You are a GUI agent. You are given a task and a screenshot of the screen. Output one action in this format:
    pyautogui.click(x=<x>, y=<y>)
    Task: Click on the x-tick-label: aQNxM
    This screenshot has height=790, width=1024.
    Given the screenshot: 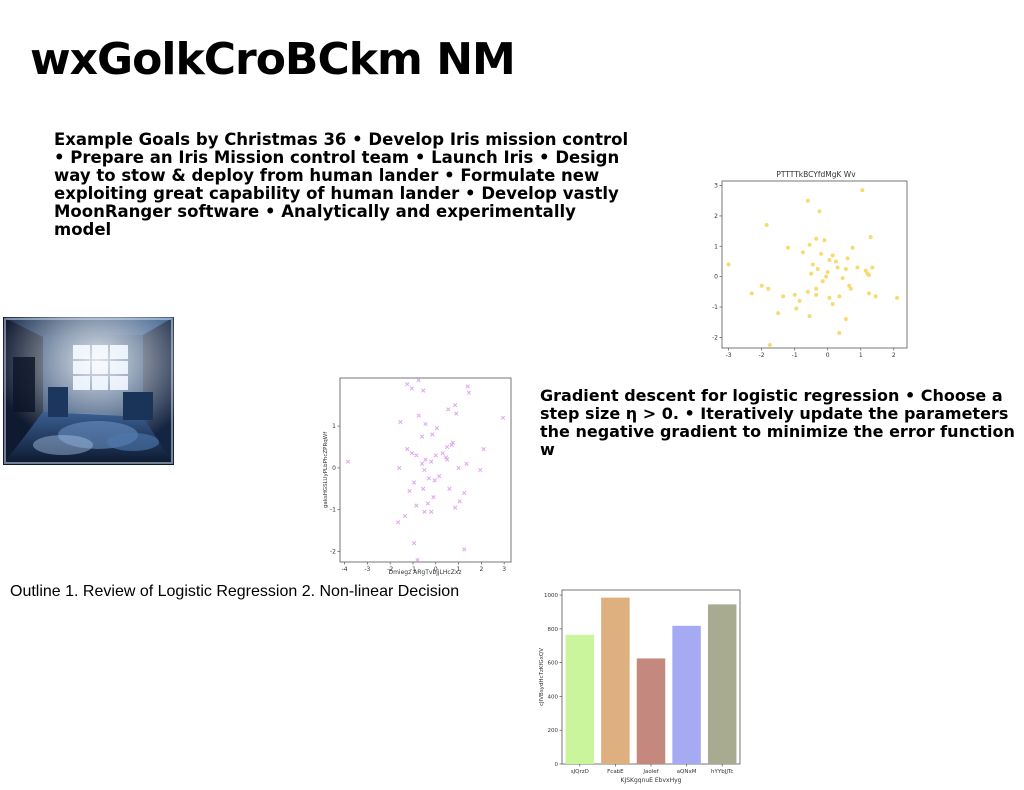 What is the action you would take?
    pyautogui.click(x=687, y=772)
    